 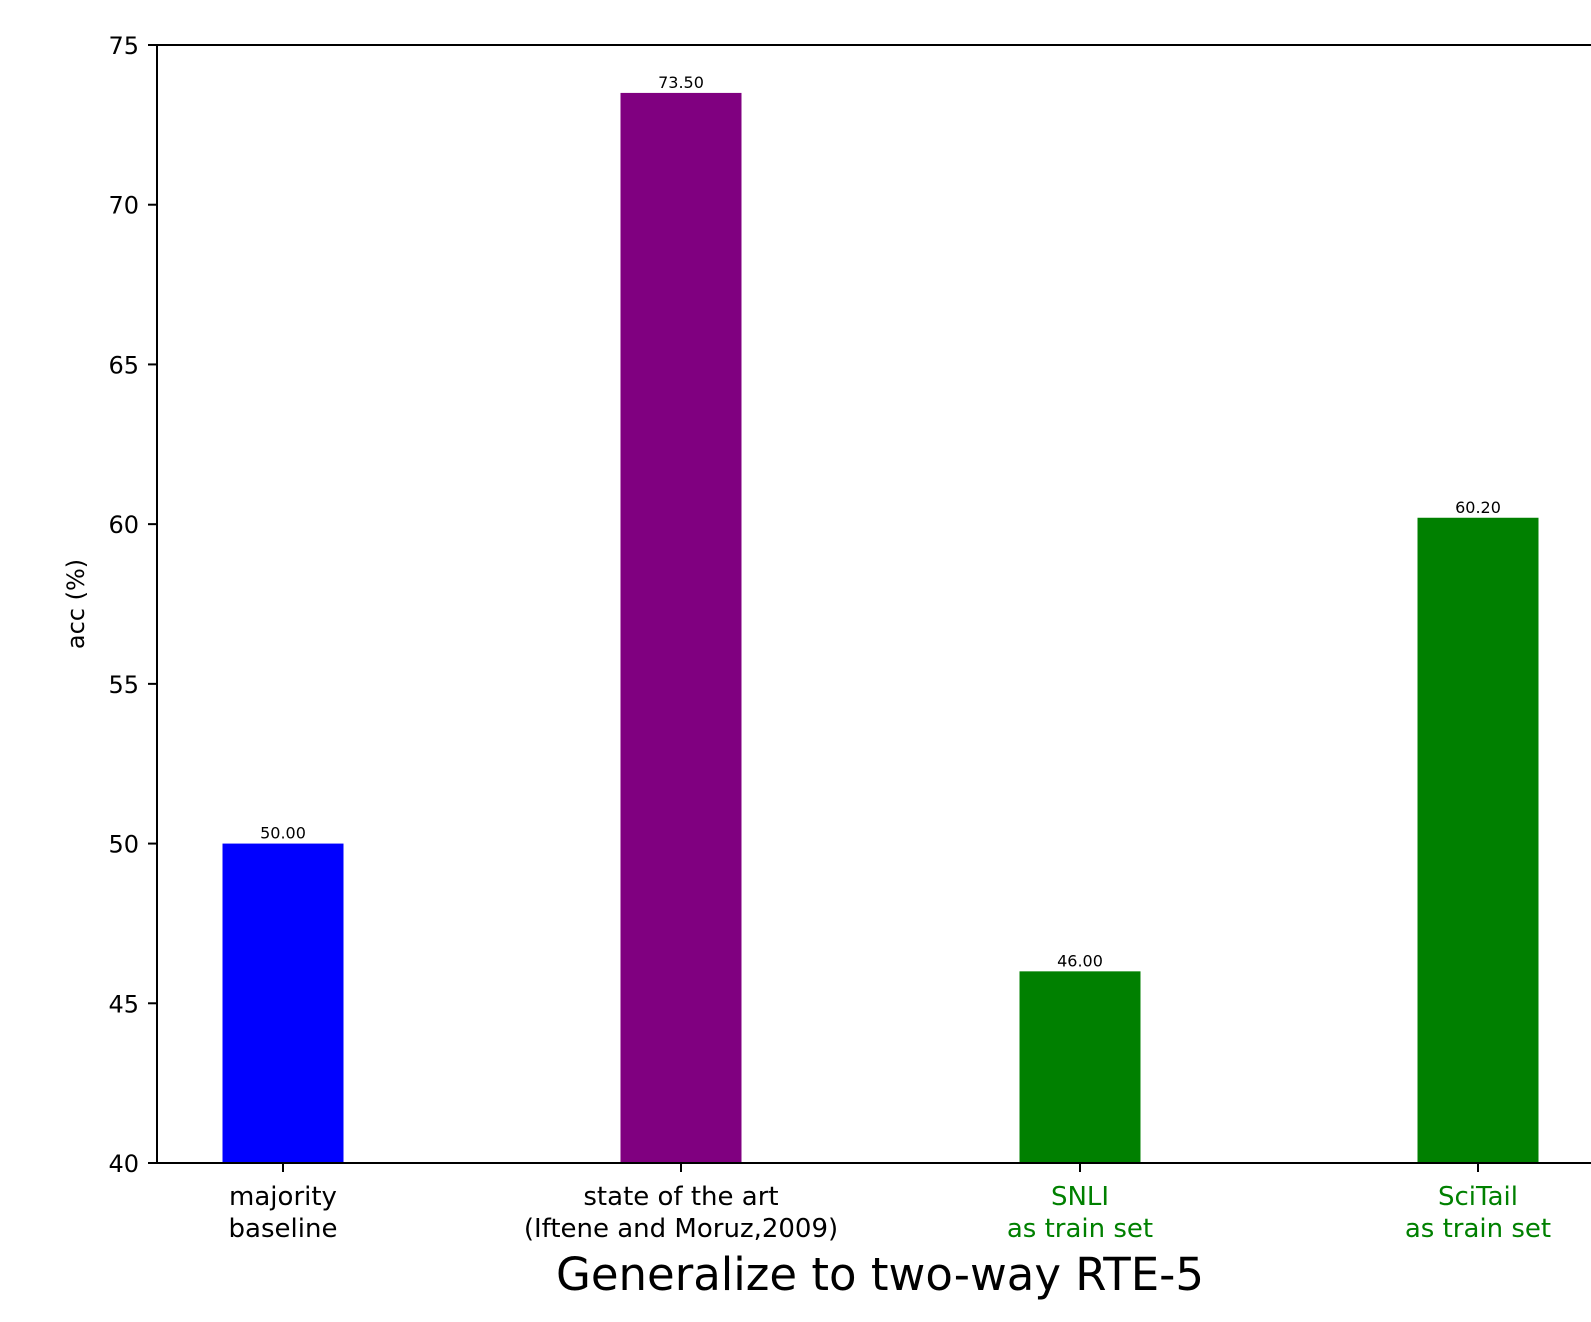 I want to click on y-tick-label-1: 45, so click(x=123, y=1004).